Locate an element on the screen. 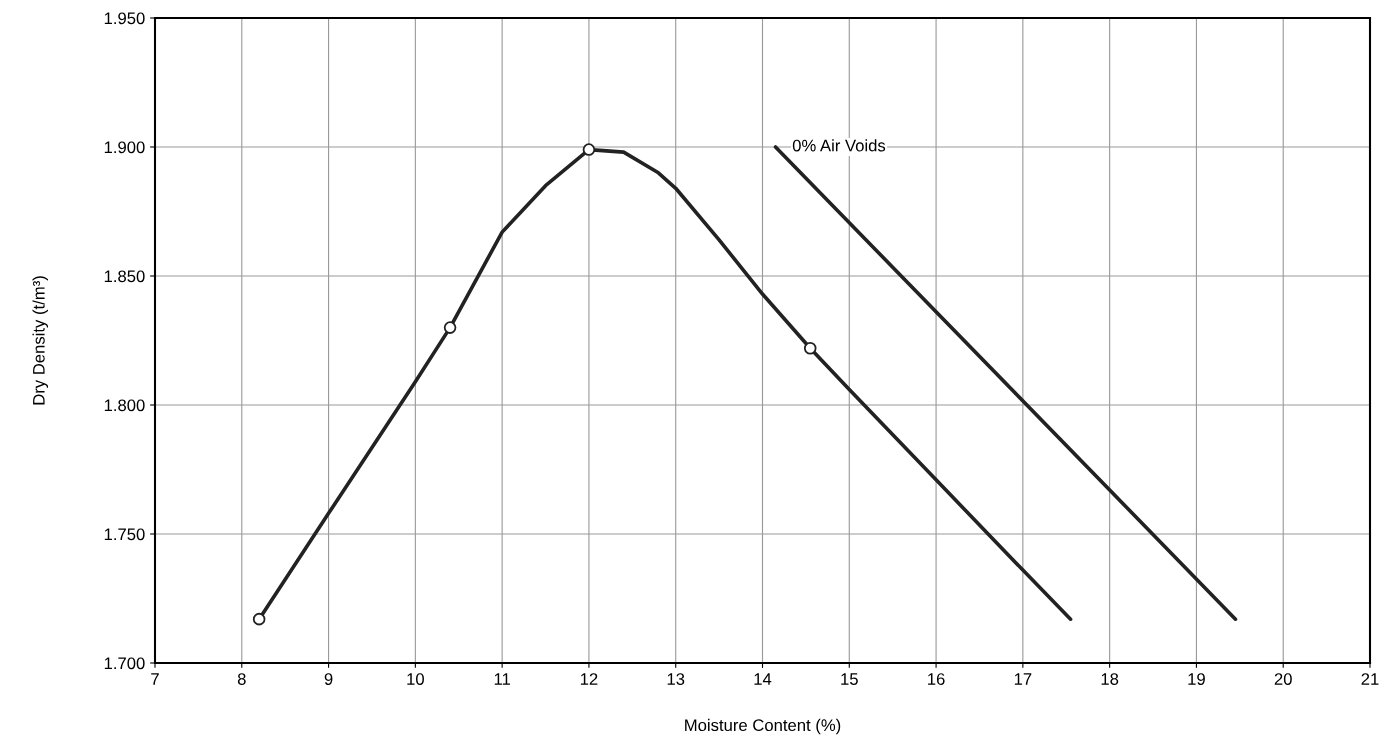  x-tick-label: 10 is located at coordinates (415, 679).